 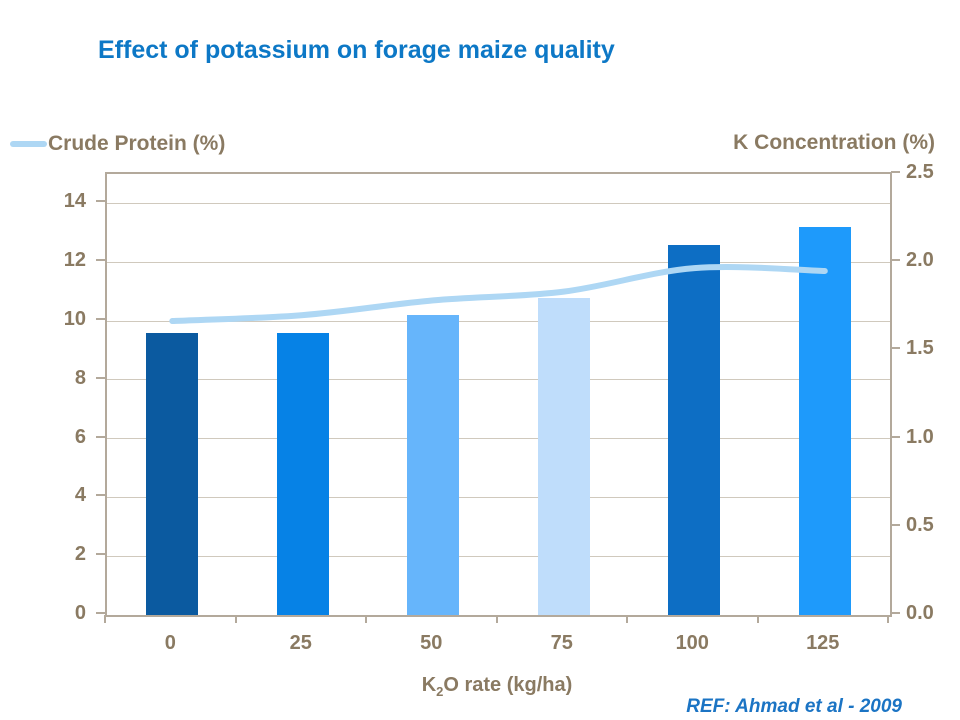 What do you see at coordinates (429, 685) in the screenshot?
I see `x-axis-title-pre: K` at bounding box center [429, 685].